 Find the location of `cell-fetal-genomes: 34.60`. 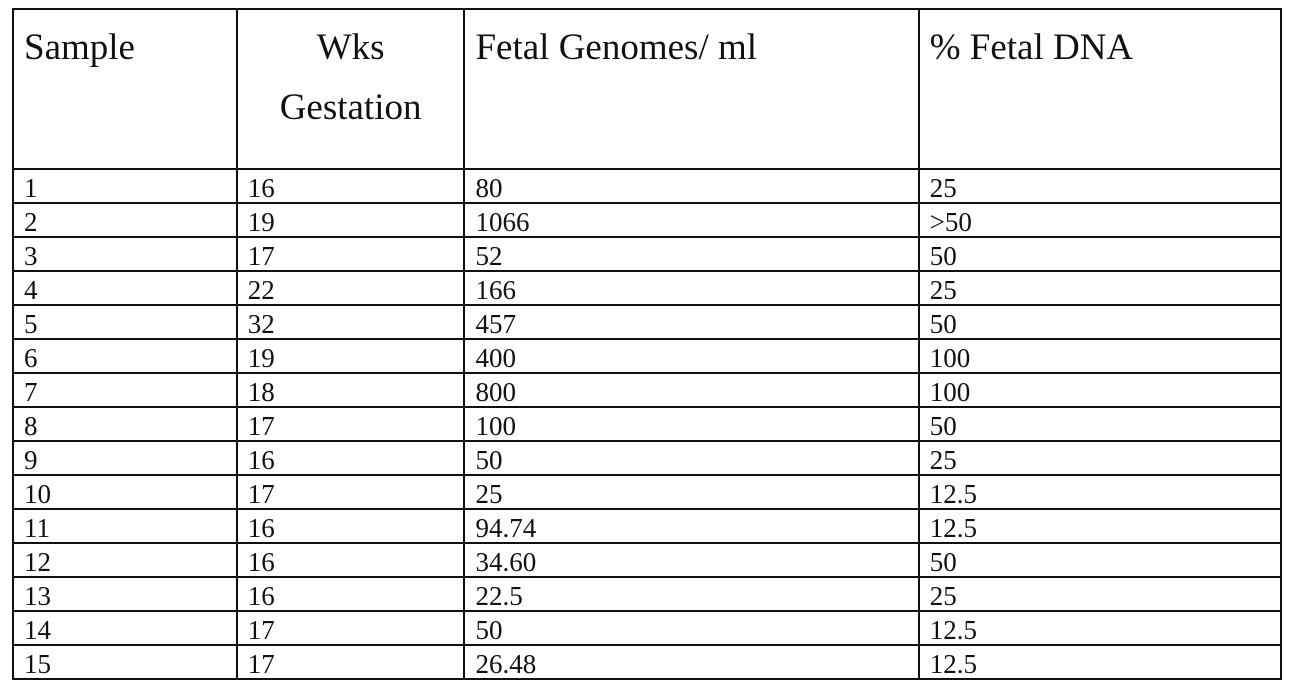

cell-fetal-genomes: 34.60 is located at coordinates (691, 560).